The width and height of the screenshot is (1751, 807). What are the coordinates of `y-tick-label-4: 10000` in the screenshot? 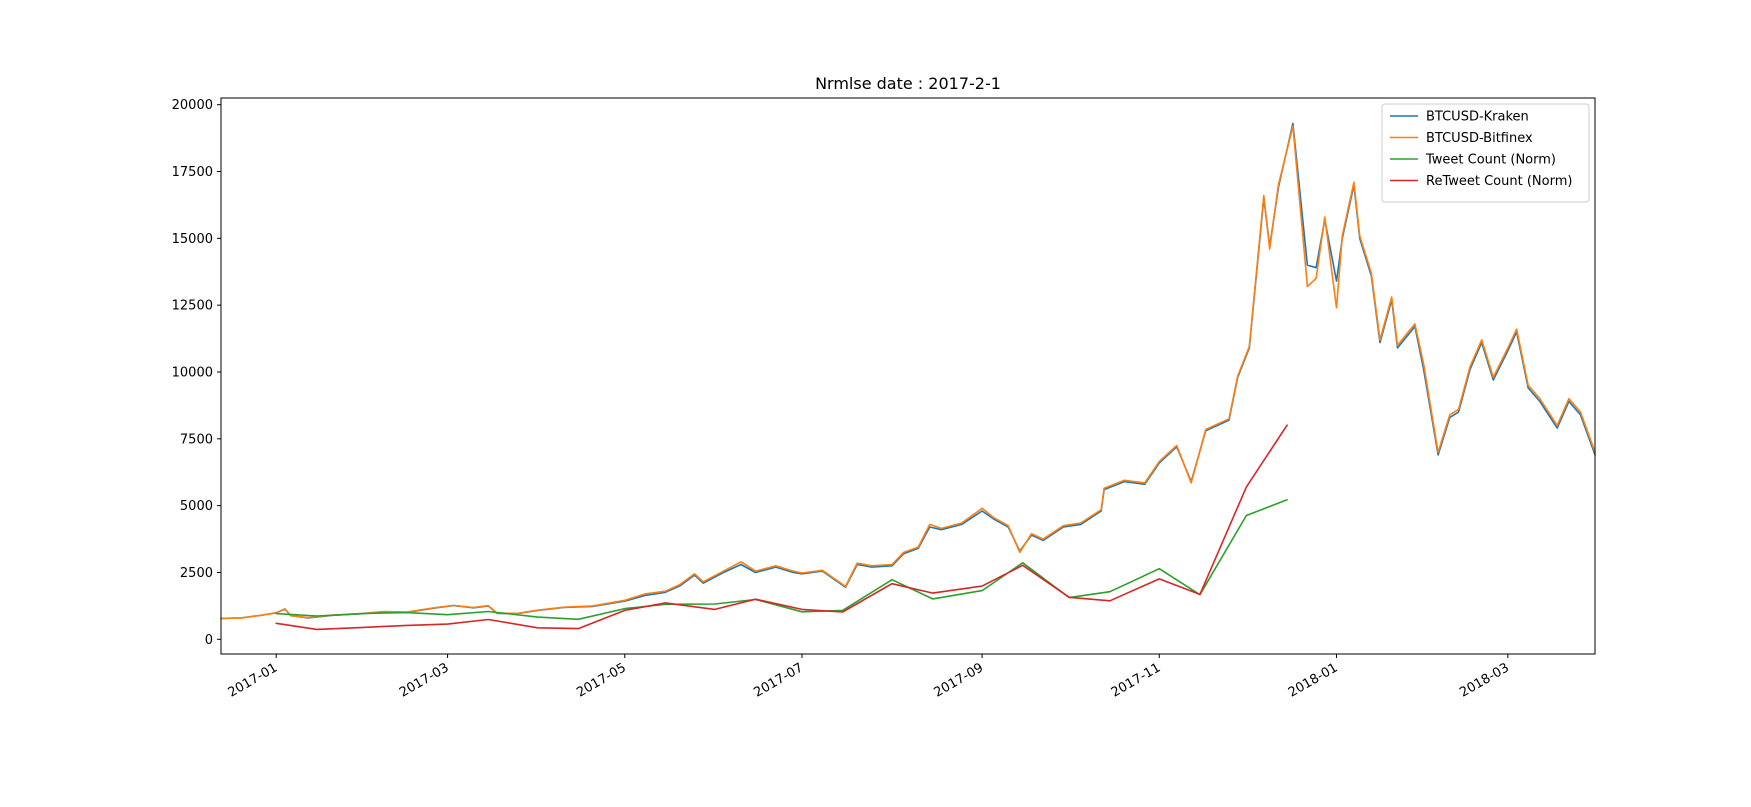 It's located at (192, 372).